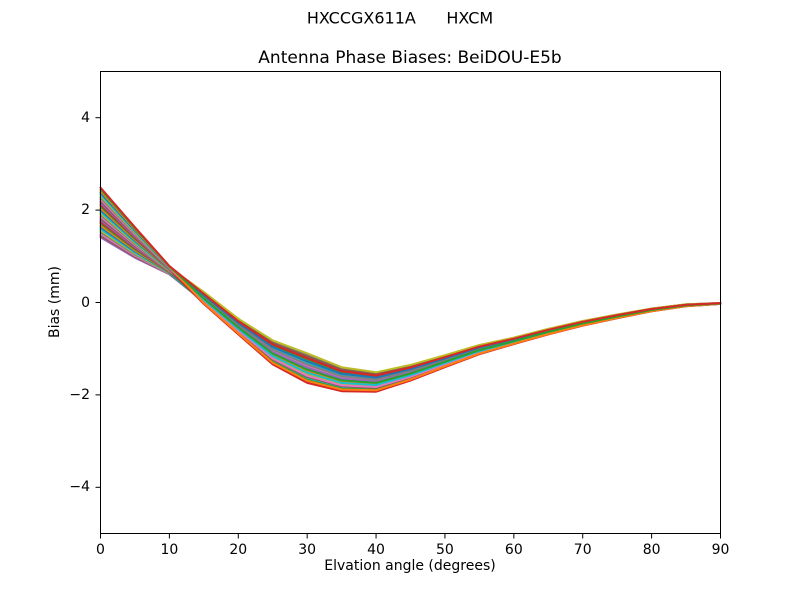 The width and height of the screenshot is (800, 600). I want to click on x-tick-label: 60, so click(513, 550).